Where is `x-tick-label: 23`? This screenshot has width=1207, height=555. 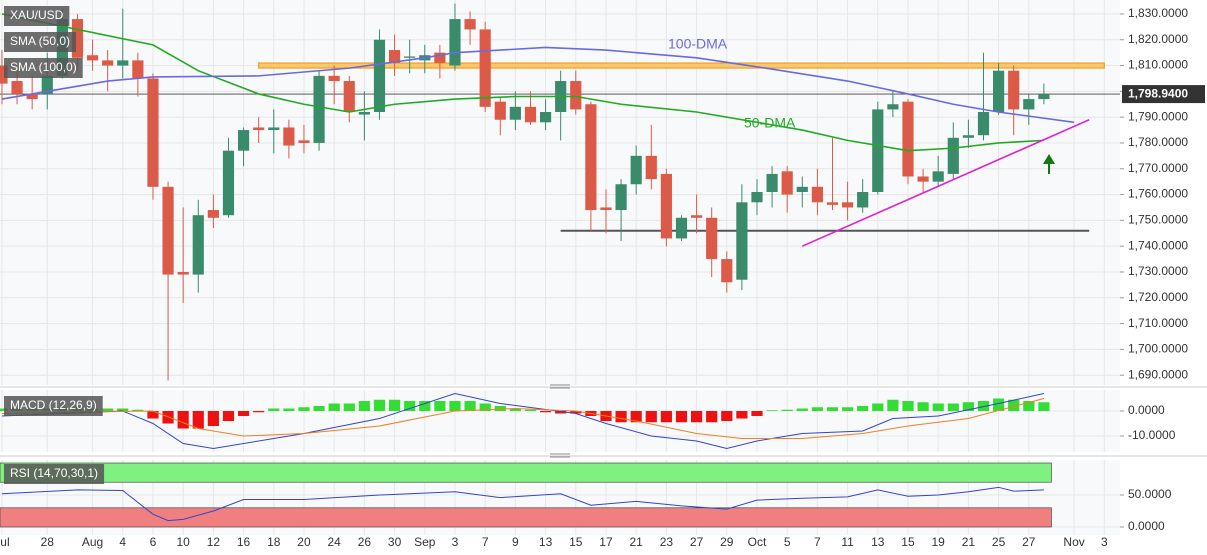 x-tick-label: 23 is located at coordinates (667, 542).